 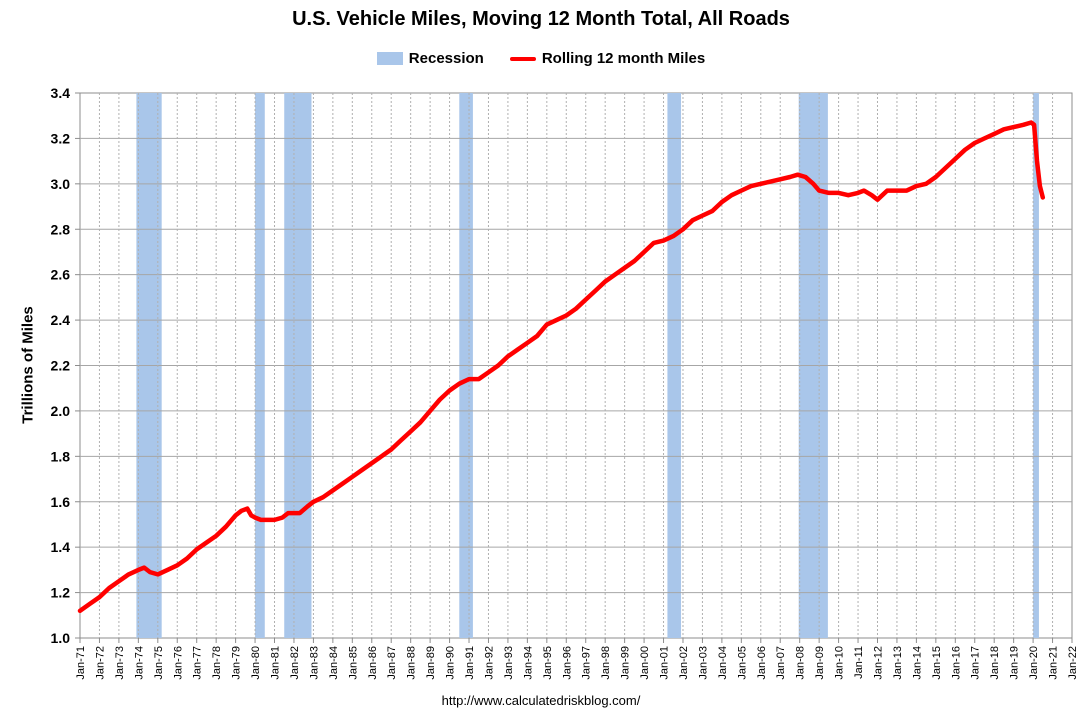 I want to click on x-tick-label-31: Jan-02, so click(x=684, y=663).